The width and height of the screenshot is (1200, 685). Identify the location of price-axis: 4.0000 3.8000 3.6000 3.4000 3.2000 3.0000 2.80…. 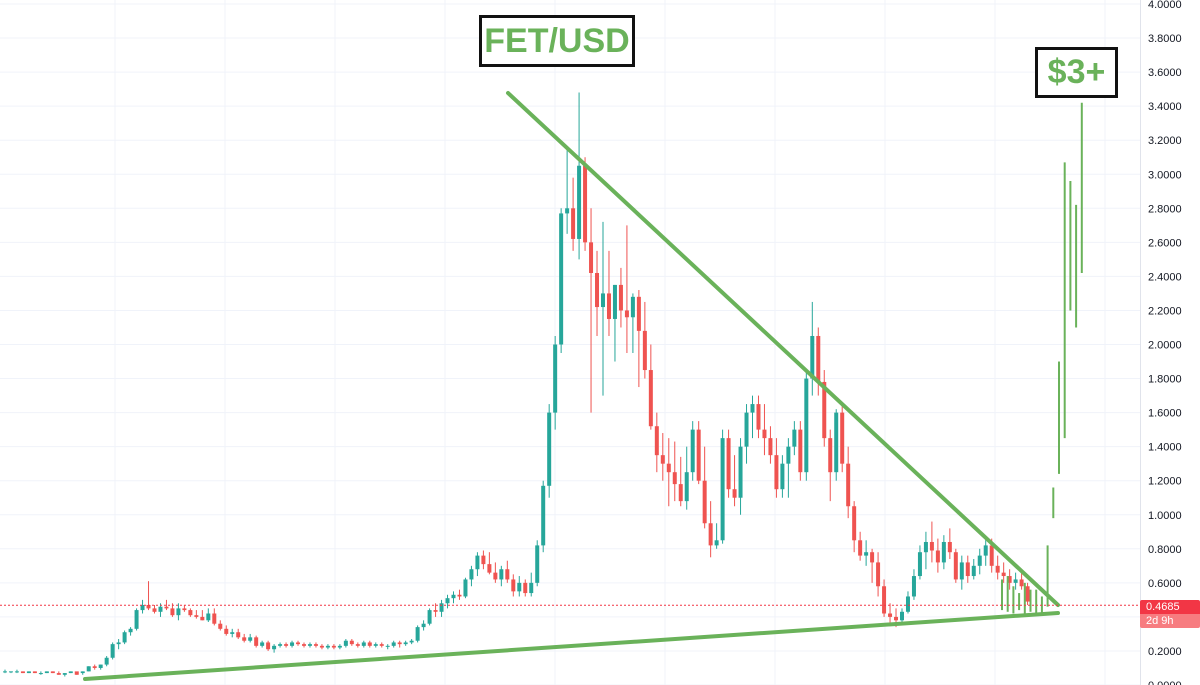
(1161, 342).